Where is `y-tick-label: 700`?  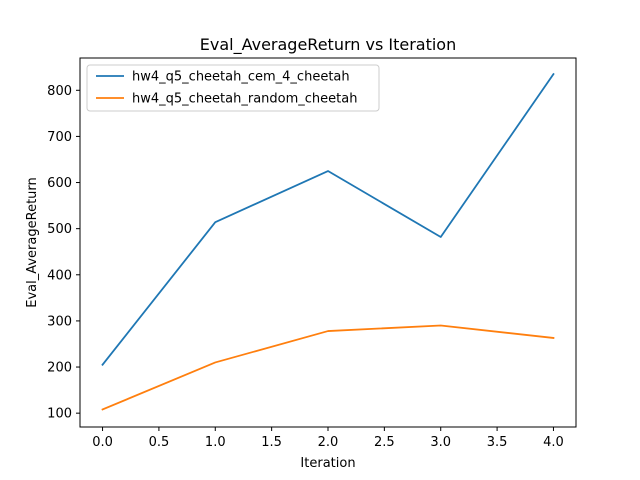 y-tick-label: 700 is located at coordinates (59, 137).